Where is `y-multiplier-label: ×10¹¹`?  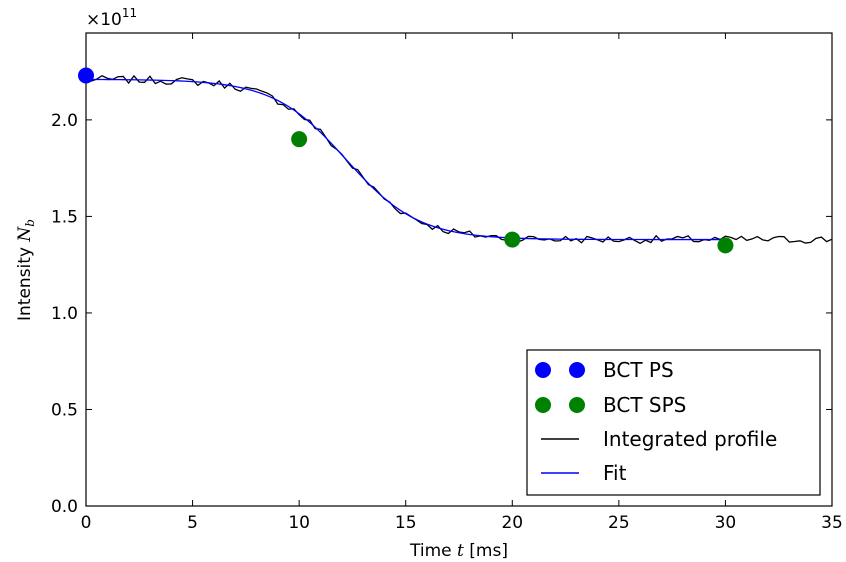
y-multiplier-label: ×10¹¹ is located at coordinates (111, 18).